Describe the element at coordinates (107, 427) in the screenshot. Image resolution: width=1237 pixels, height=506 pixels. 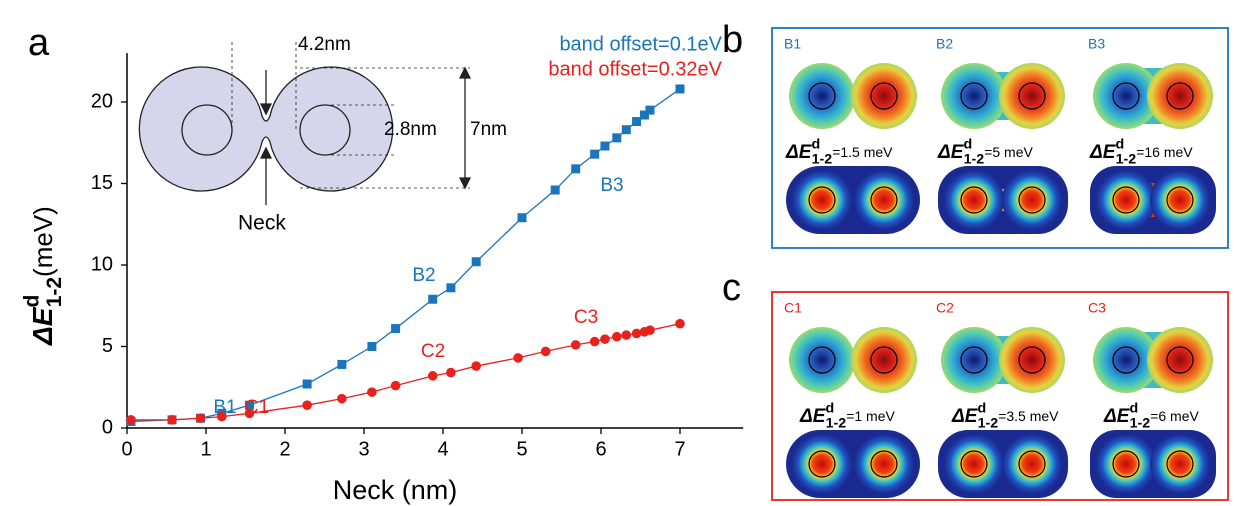
I see `y-tick-label: 0` at that location.